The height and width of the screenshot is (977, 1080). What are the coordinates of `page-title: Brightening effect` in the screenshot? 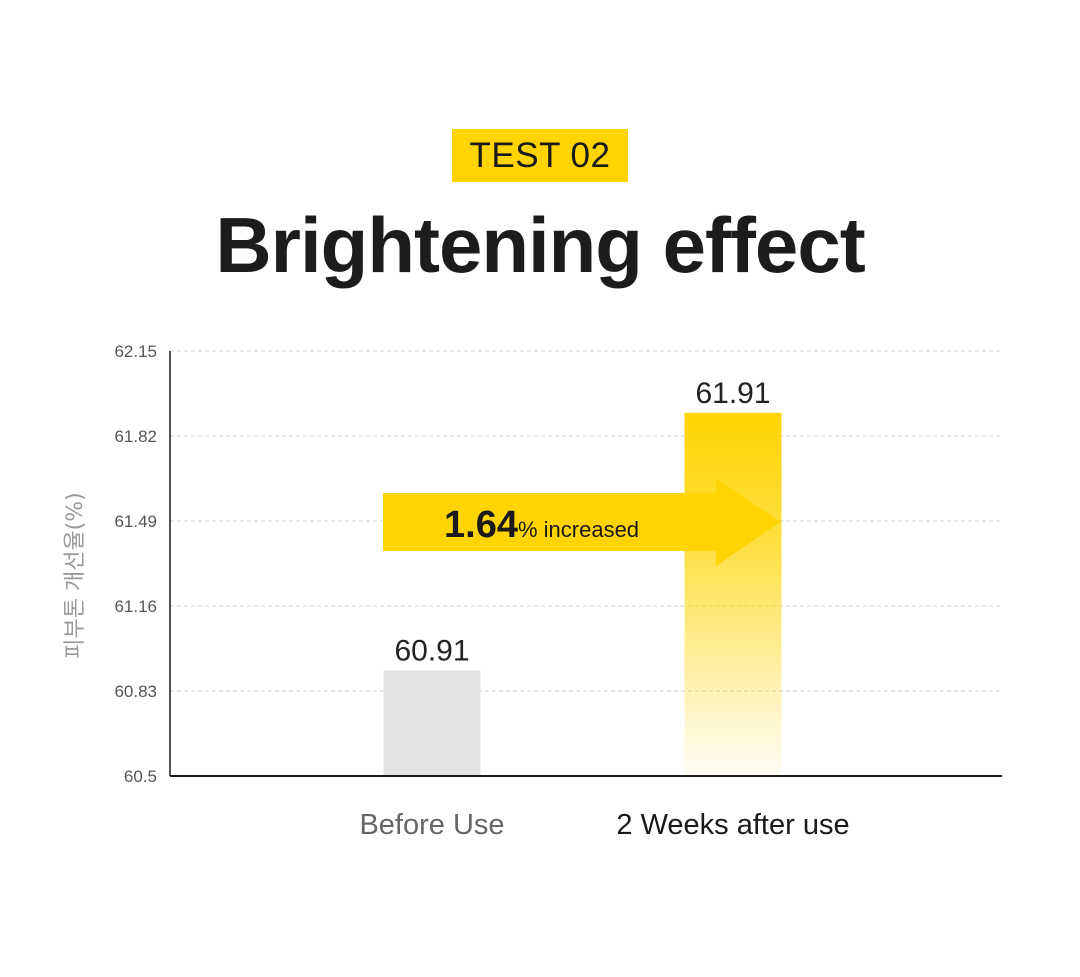 It's located at (540, 245).